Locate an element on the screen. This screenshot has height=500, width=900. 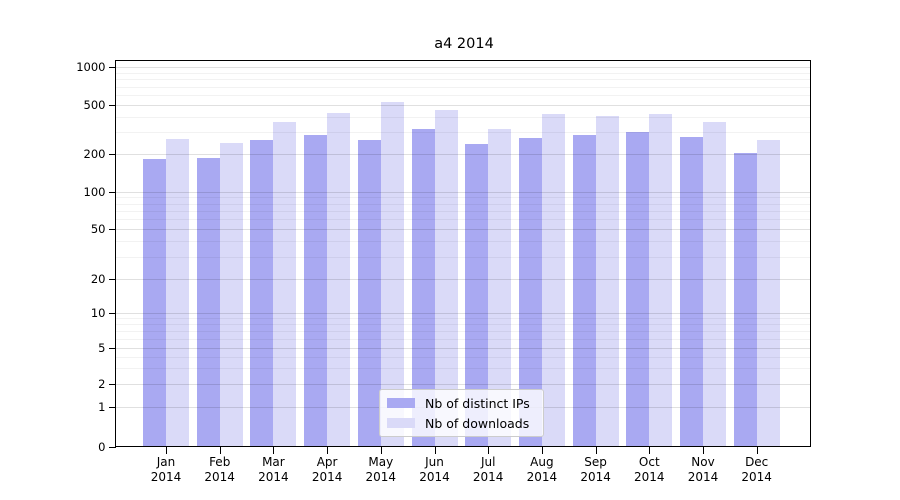
bar-nb-of-distinct-ips-jun is located at coordinates (423, 288).